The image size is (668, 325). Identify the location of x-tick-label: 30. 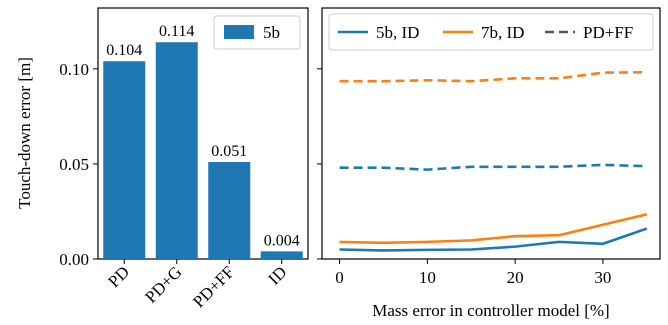
(602, 277).